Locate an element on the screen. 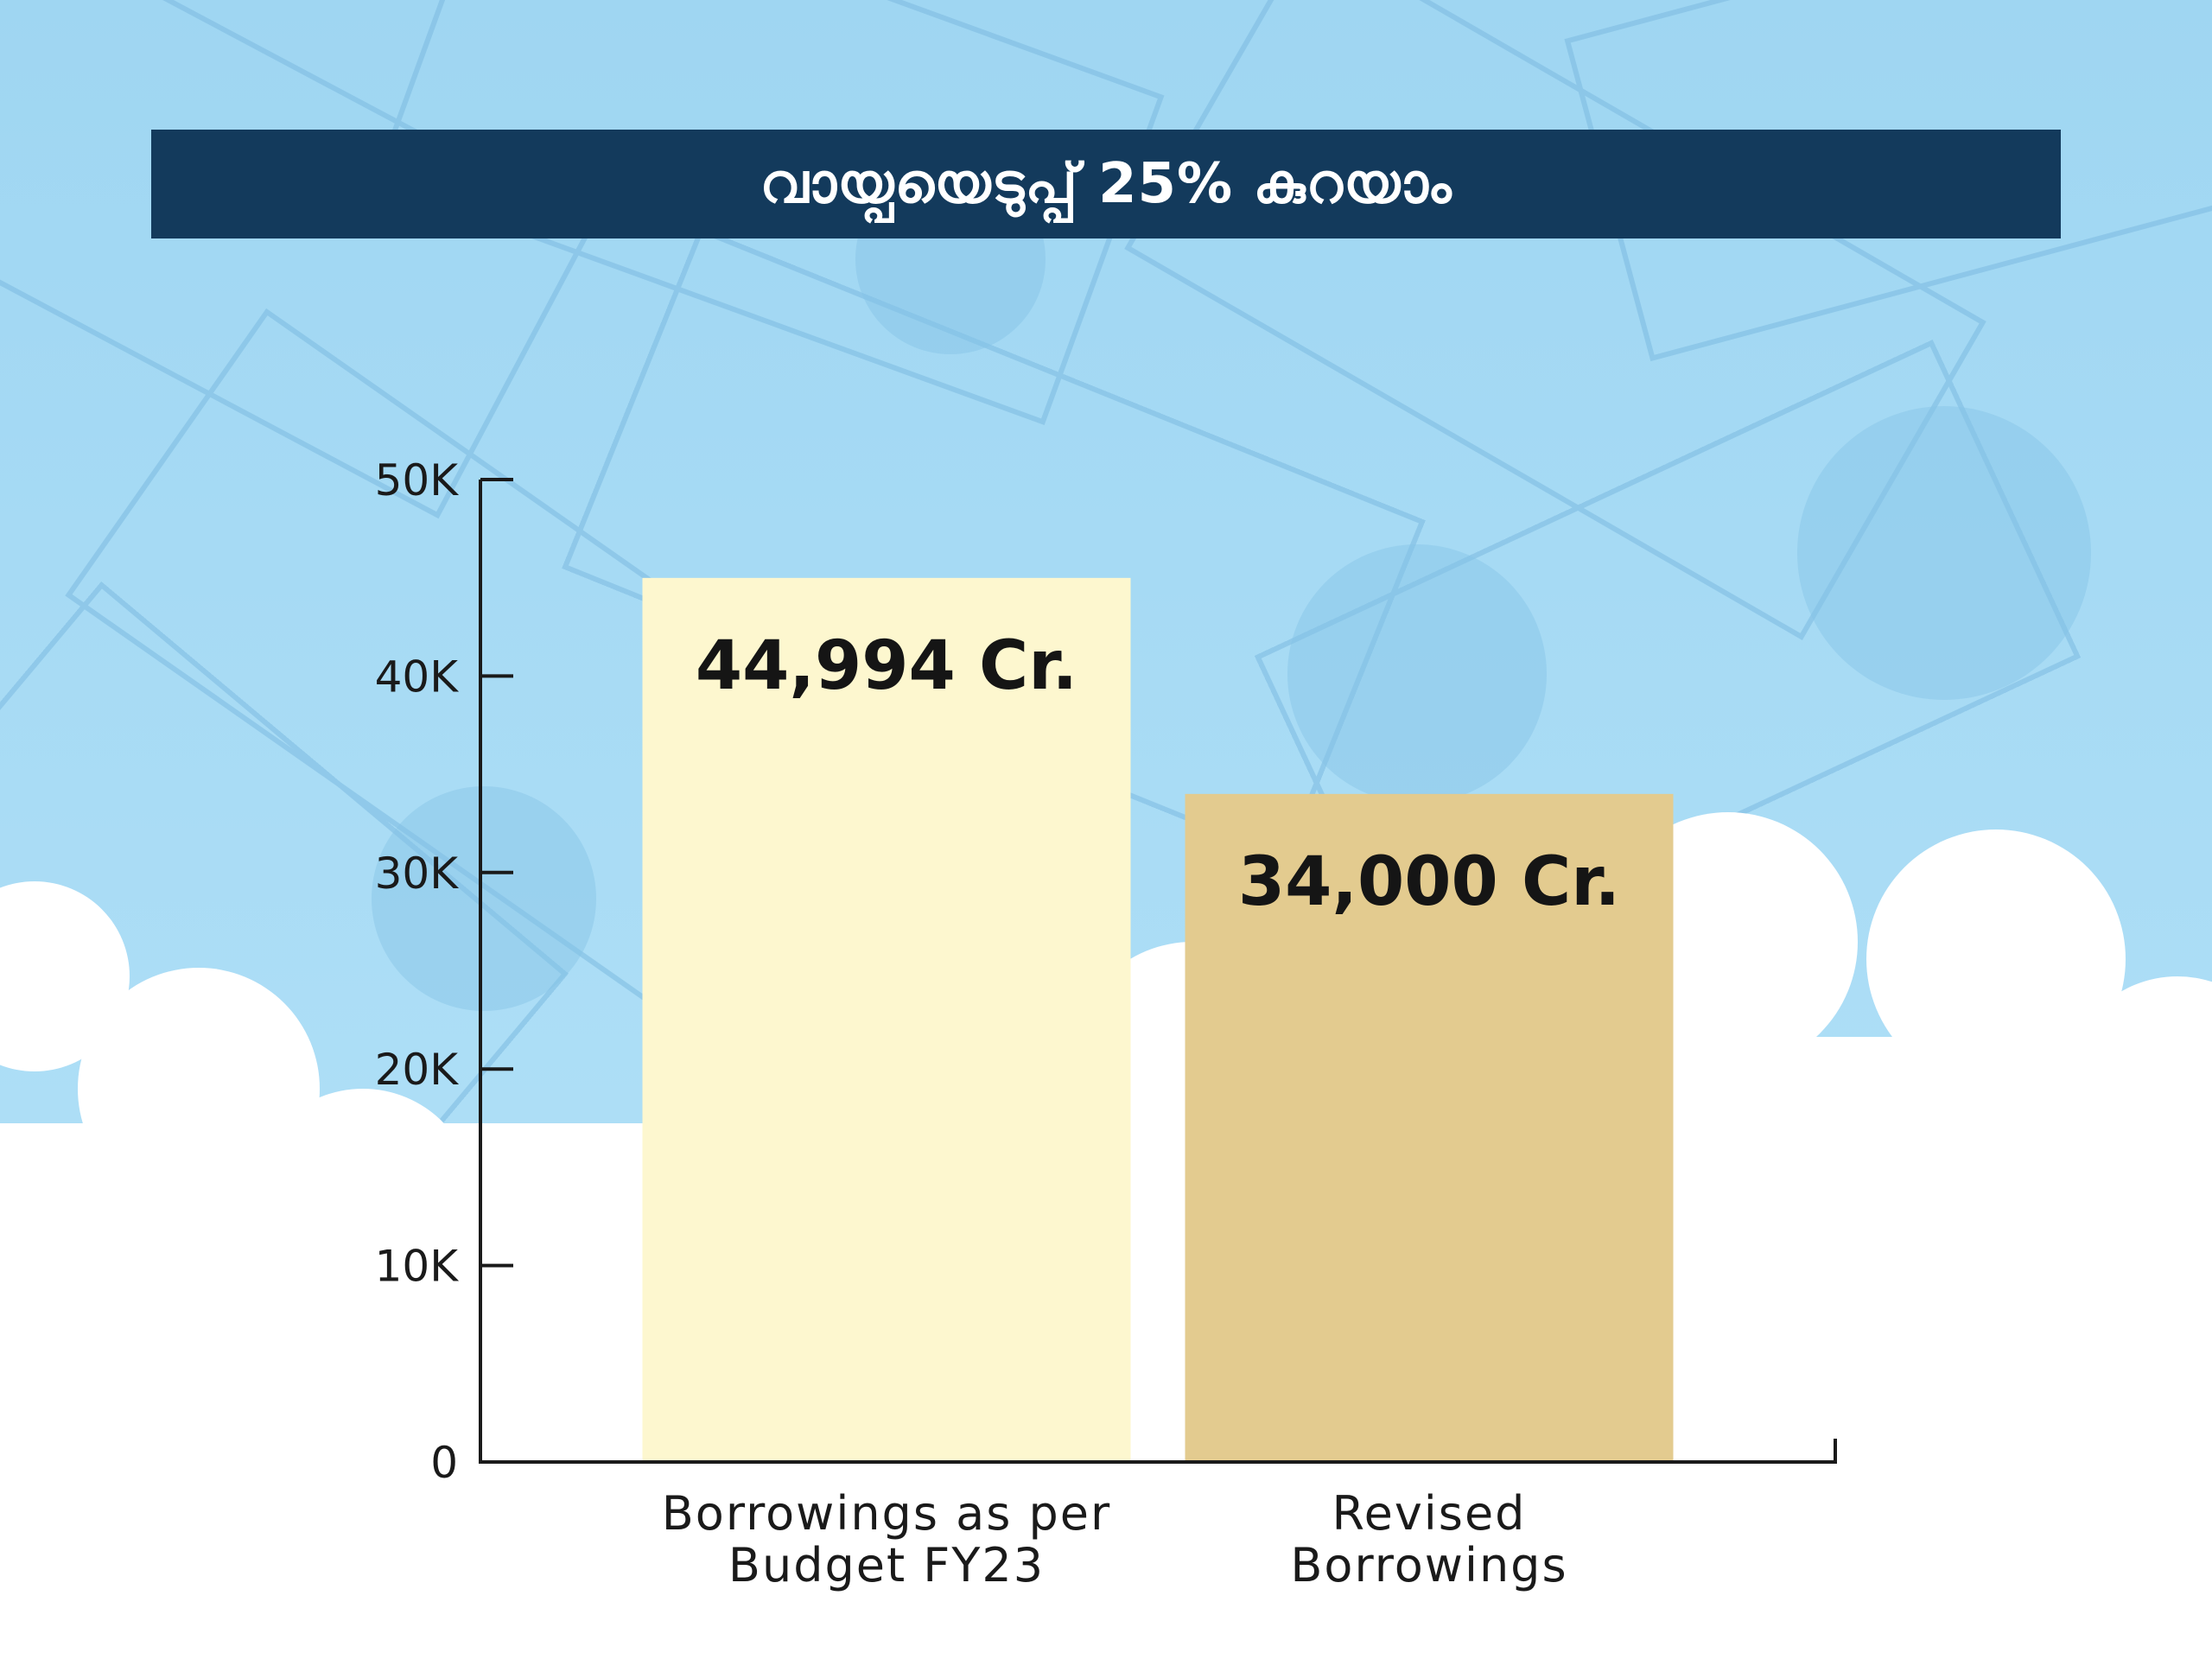 The width and height of the screenshot is (2212, 1659). y-tick-label: 50K is located at coordinates (417, 480).